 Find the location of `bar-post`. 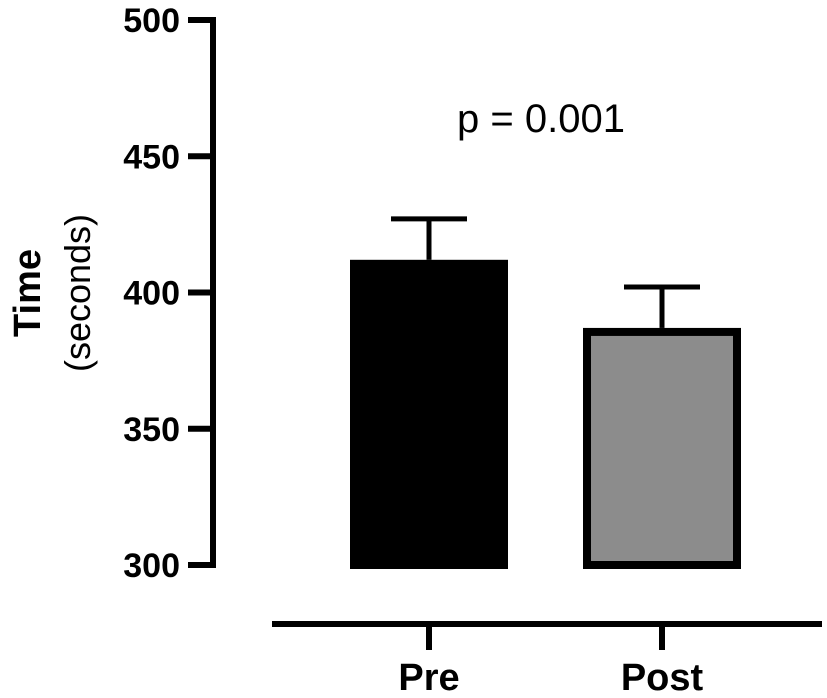

bar-post is located at coordinates (662, 448).